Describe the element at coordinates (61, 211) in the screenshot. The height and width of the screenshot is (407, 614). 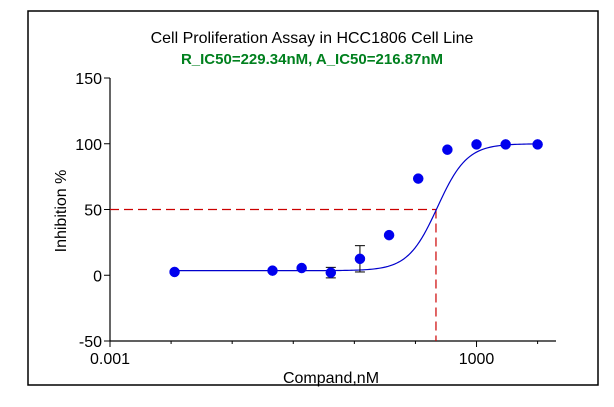
I see `y-axis-label: Inhibition %` at that location.